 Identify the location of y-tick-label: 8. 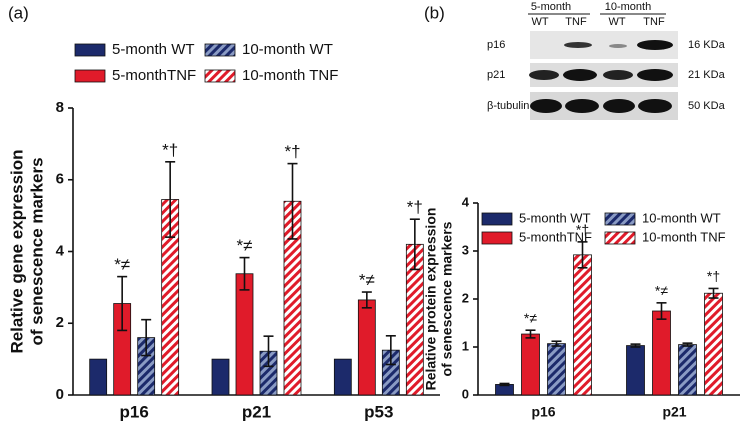
(60, 107).